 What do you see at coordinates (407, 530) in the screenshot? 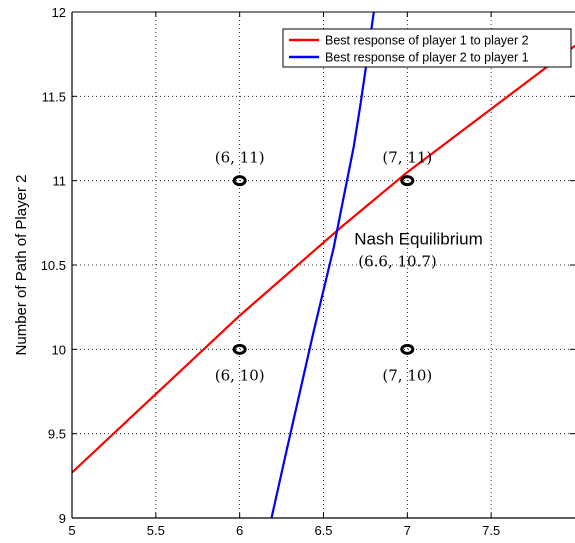
I see `x-tick-label: 7` at bounding box center [407, 530].